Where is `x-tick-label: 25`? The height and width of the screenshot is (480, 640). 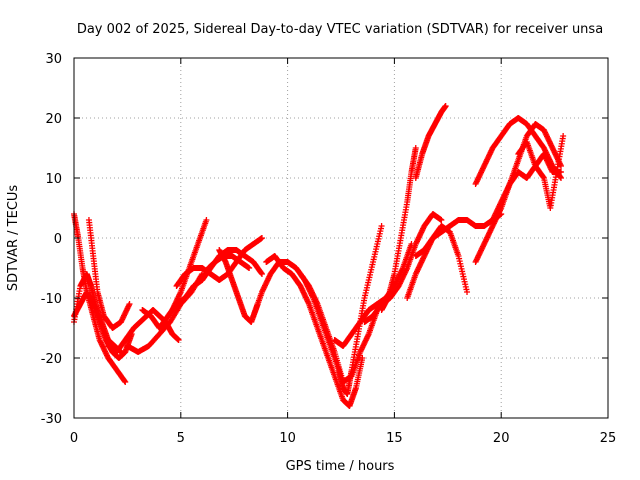
x-tick-label: 25 is located at coordinates (608, 438).